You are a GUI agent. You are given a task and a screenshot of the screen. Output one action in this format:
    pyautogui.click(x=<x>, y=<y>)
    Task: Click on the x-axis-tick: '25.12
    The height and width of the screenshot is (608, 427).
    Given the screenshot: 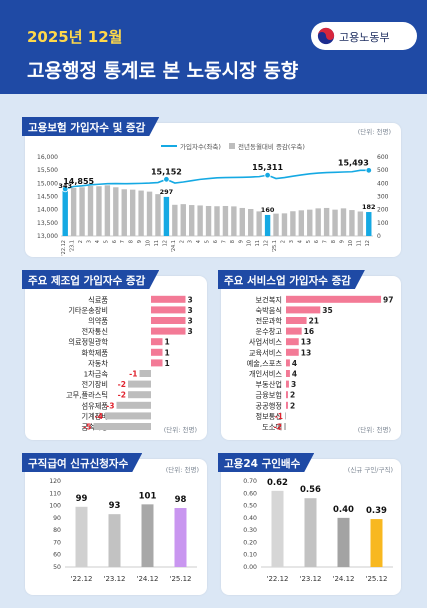 What is the action you would take?
    pyautogui.click(x=181, y=579)
    